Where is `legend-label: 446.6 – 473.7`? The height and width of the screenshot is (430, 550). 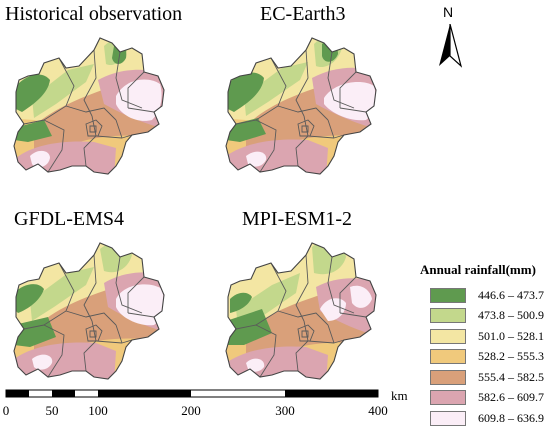 legend-label: 446.6 – 473.7 is located at coordinates (511, 294).